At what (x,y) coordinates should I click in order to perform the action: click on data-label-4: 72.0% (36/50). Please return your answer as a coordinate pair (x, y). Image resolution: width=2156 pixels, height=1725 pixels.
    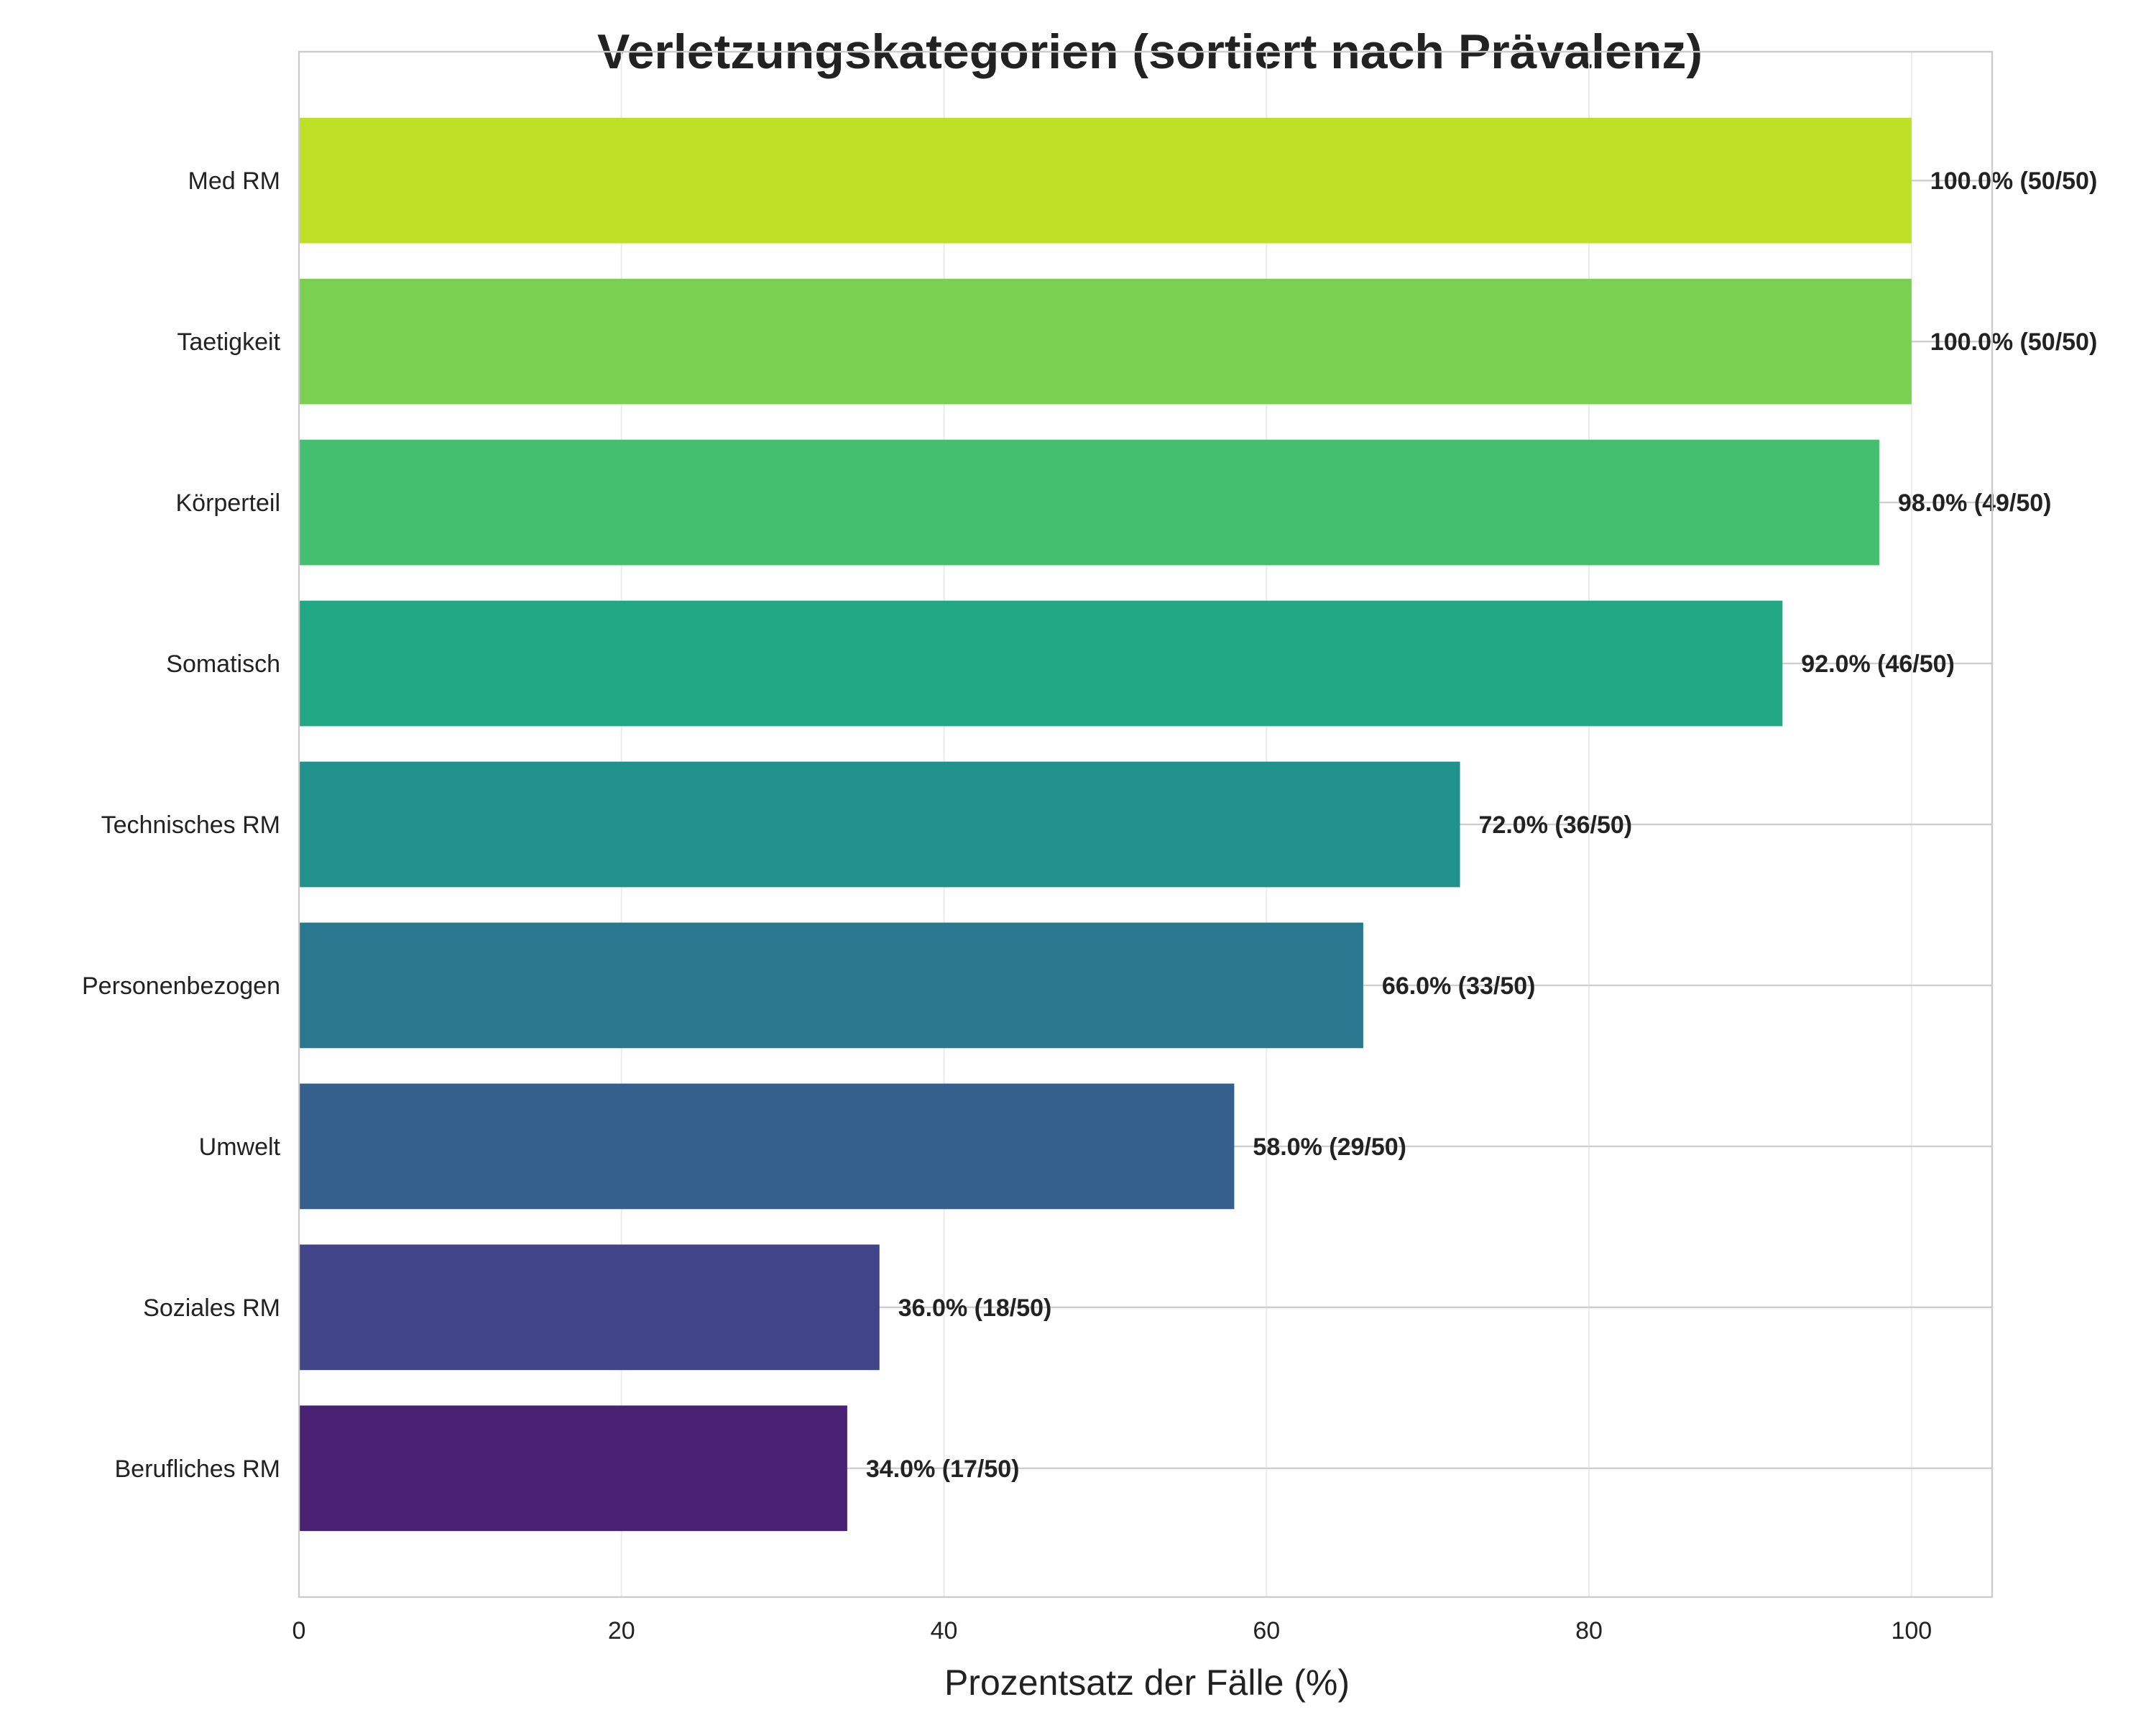
    Looking at the image, I should click on (1556, 825).